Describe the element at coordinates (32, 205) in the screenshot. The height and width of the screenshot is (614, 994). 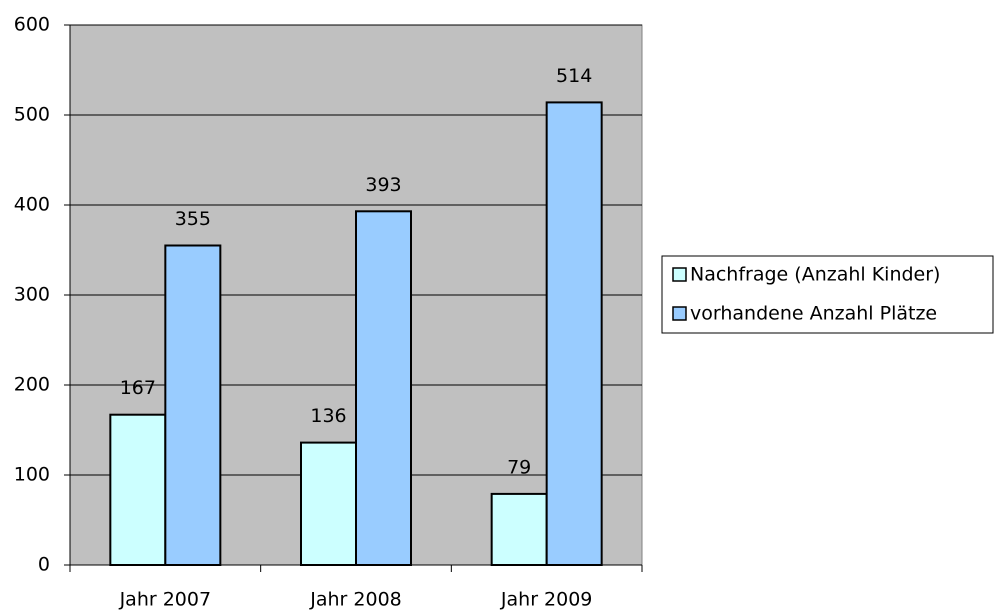
I see `y-tick-label: 400` at that location.